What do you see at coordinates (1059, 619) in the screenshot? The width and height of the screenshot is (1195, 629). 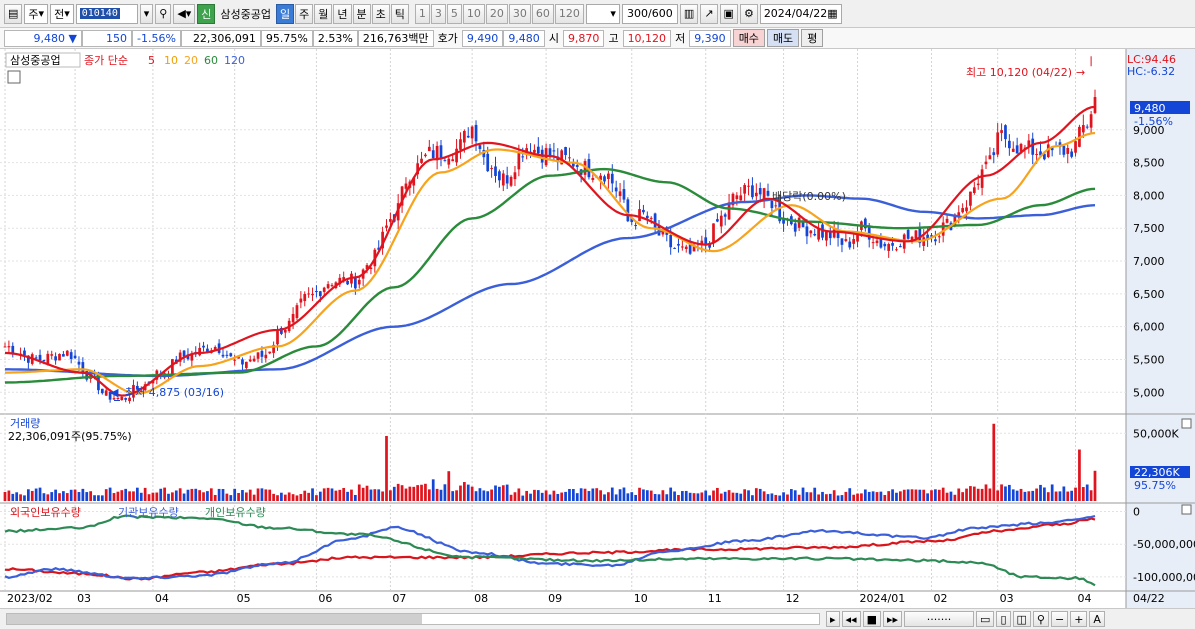 I see `zoom-out-icon: −` at bounding box center [1059, 619].